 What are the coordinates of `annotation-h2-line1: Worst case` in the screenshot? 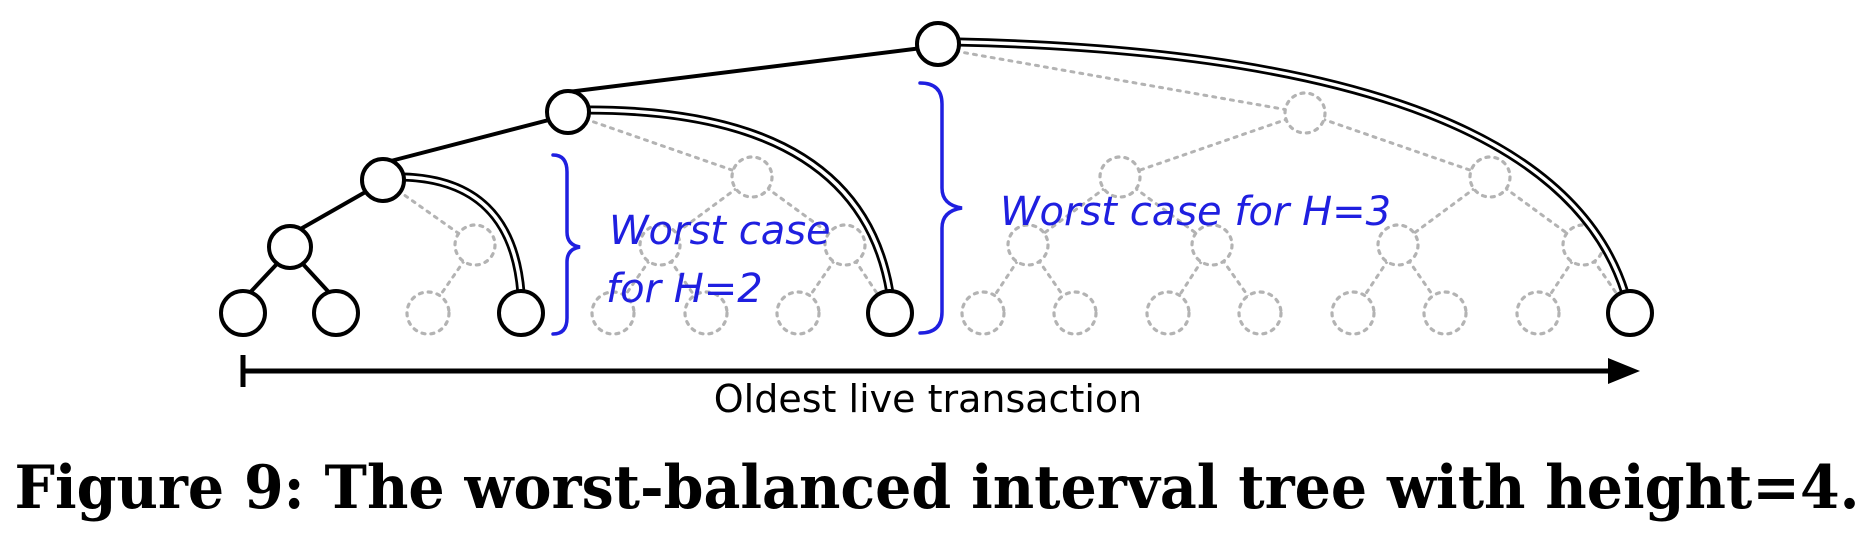 It's located at (720, 231).